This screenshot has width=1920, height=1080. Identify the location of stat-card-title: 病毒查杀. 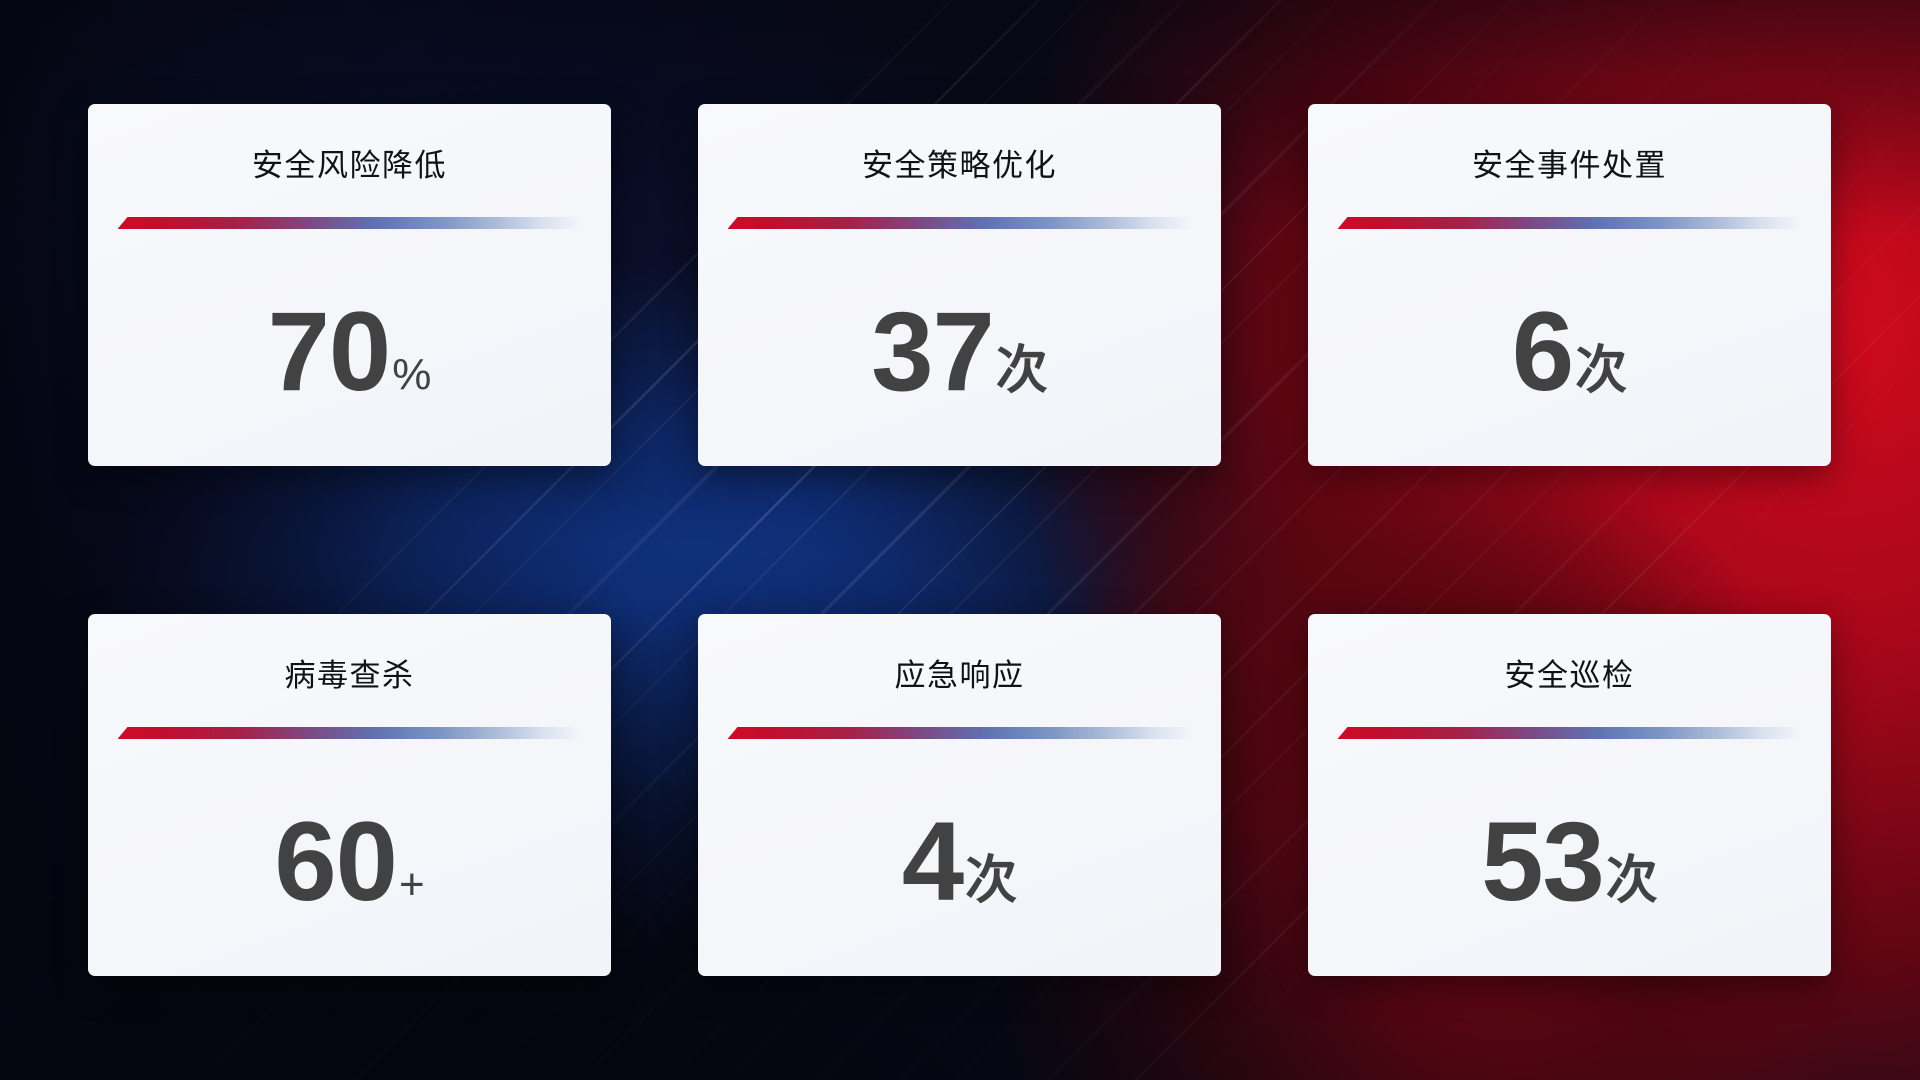
(349, 675).